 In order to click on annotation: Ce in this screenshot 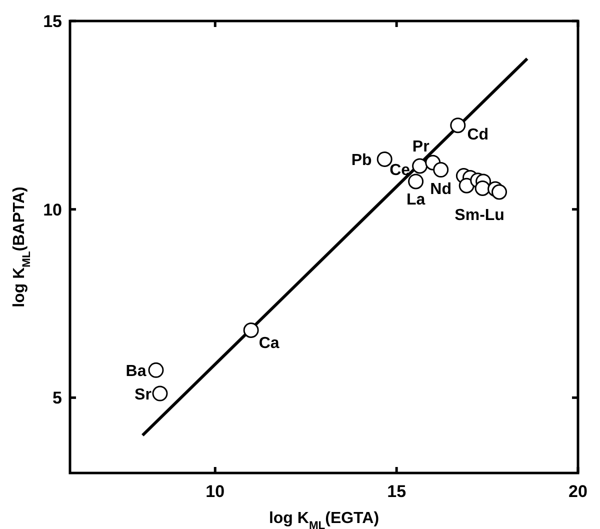, I will do `click(400, 171)`.